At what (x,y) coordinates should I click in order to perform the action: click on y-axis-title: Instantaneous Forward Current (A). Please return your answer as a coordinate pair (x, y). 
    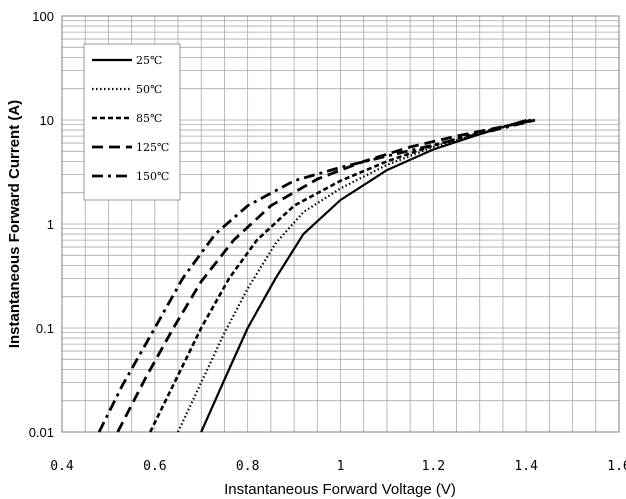
    Looking at the image, I should click on (14, 224).